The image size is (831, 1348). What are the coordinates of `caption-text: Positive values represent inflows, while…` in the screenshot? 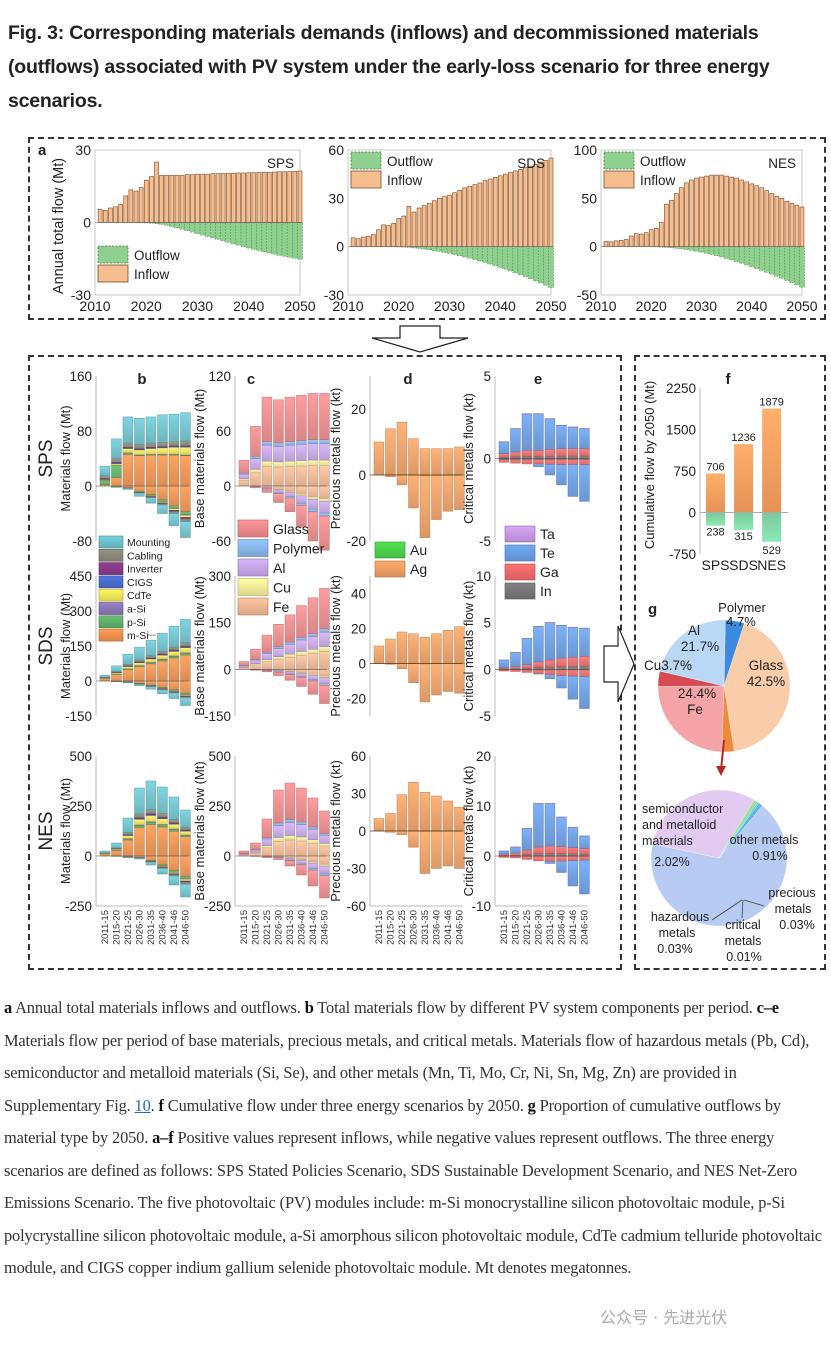 It's located at (413, 1202).